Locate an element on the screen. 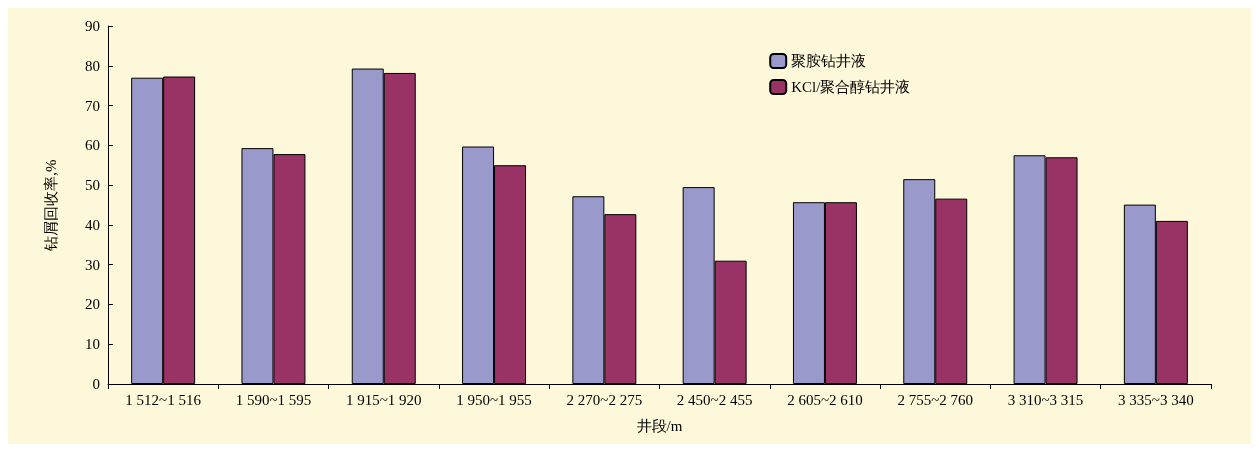  x-tick-label: 1 512~1 516 is located at coordinates (163, 399).